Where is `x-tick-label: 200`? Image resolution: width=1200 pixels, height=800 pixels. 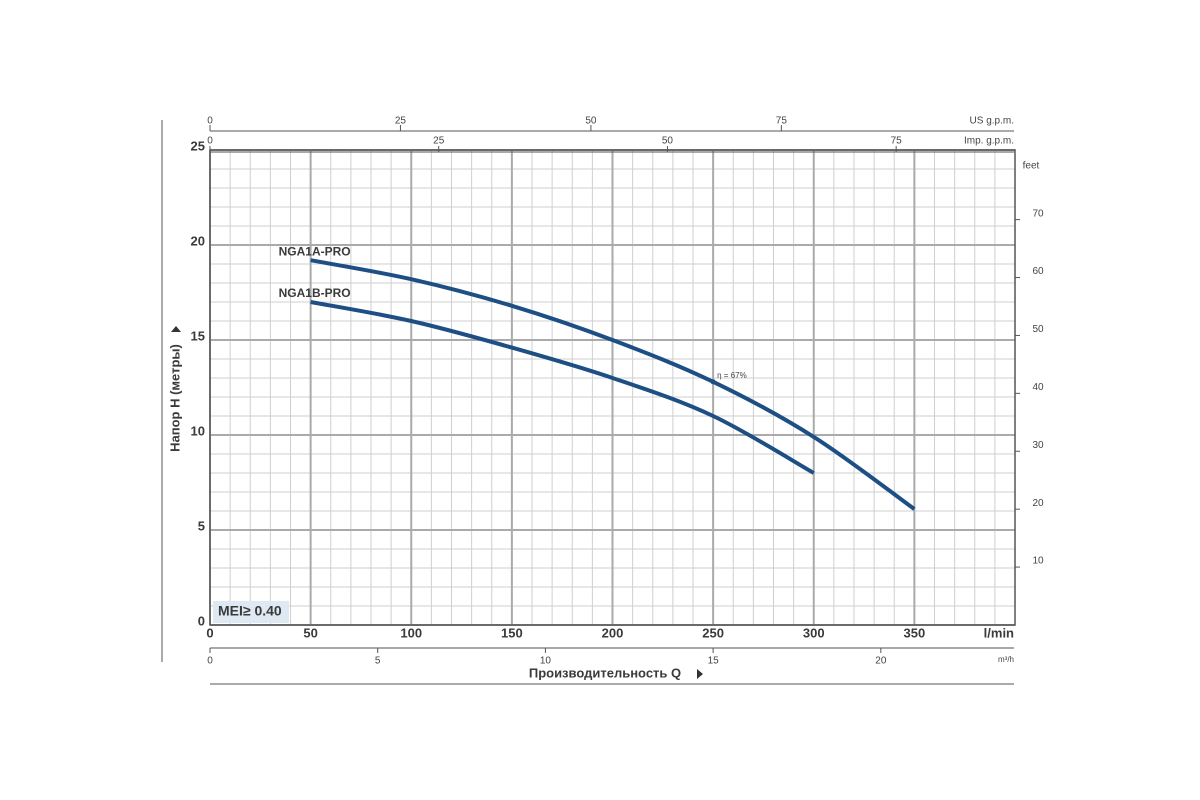 x-tick-label: 200 is located at coordinates (613, 632).